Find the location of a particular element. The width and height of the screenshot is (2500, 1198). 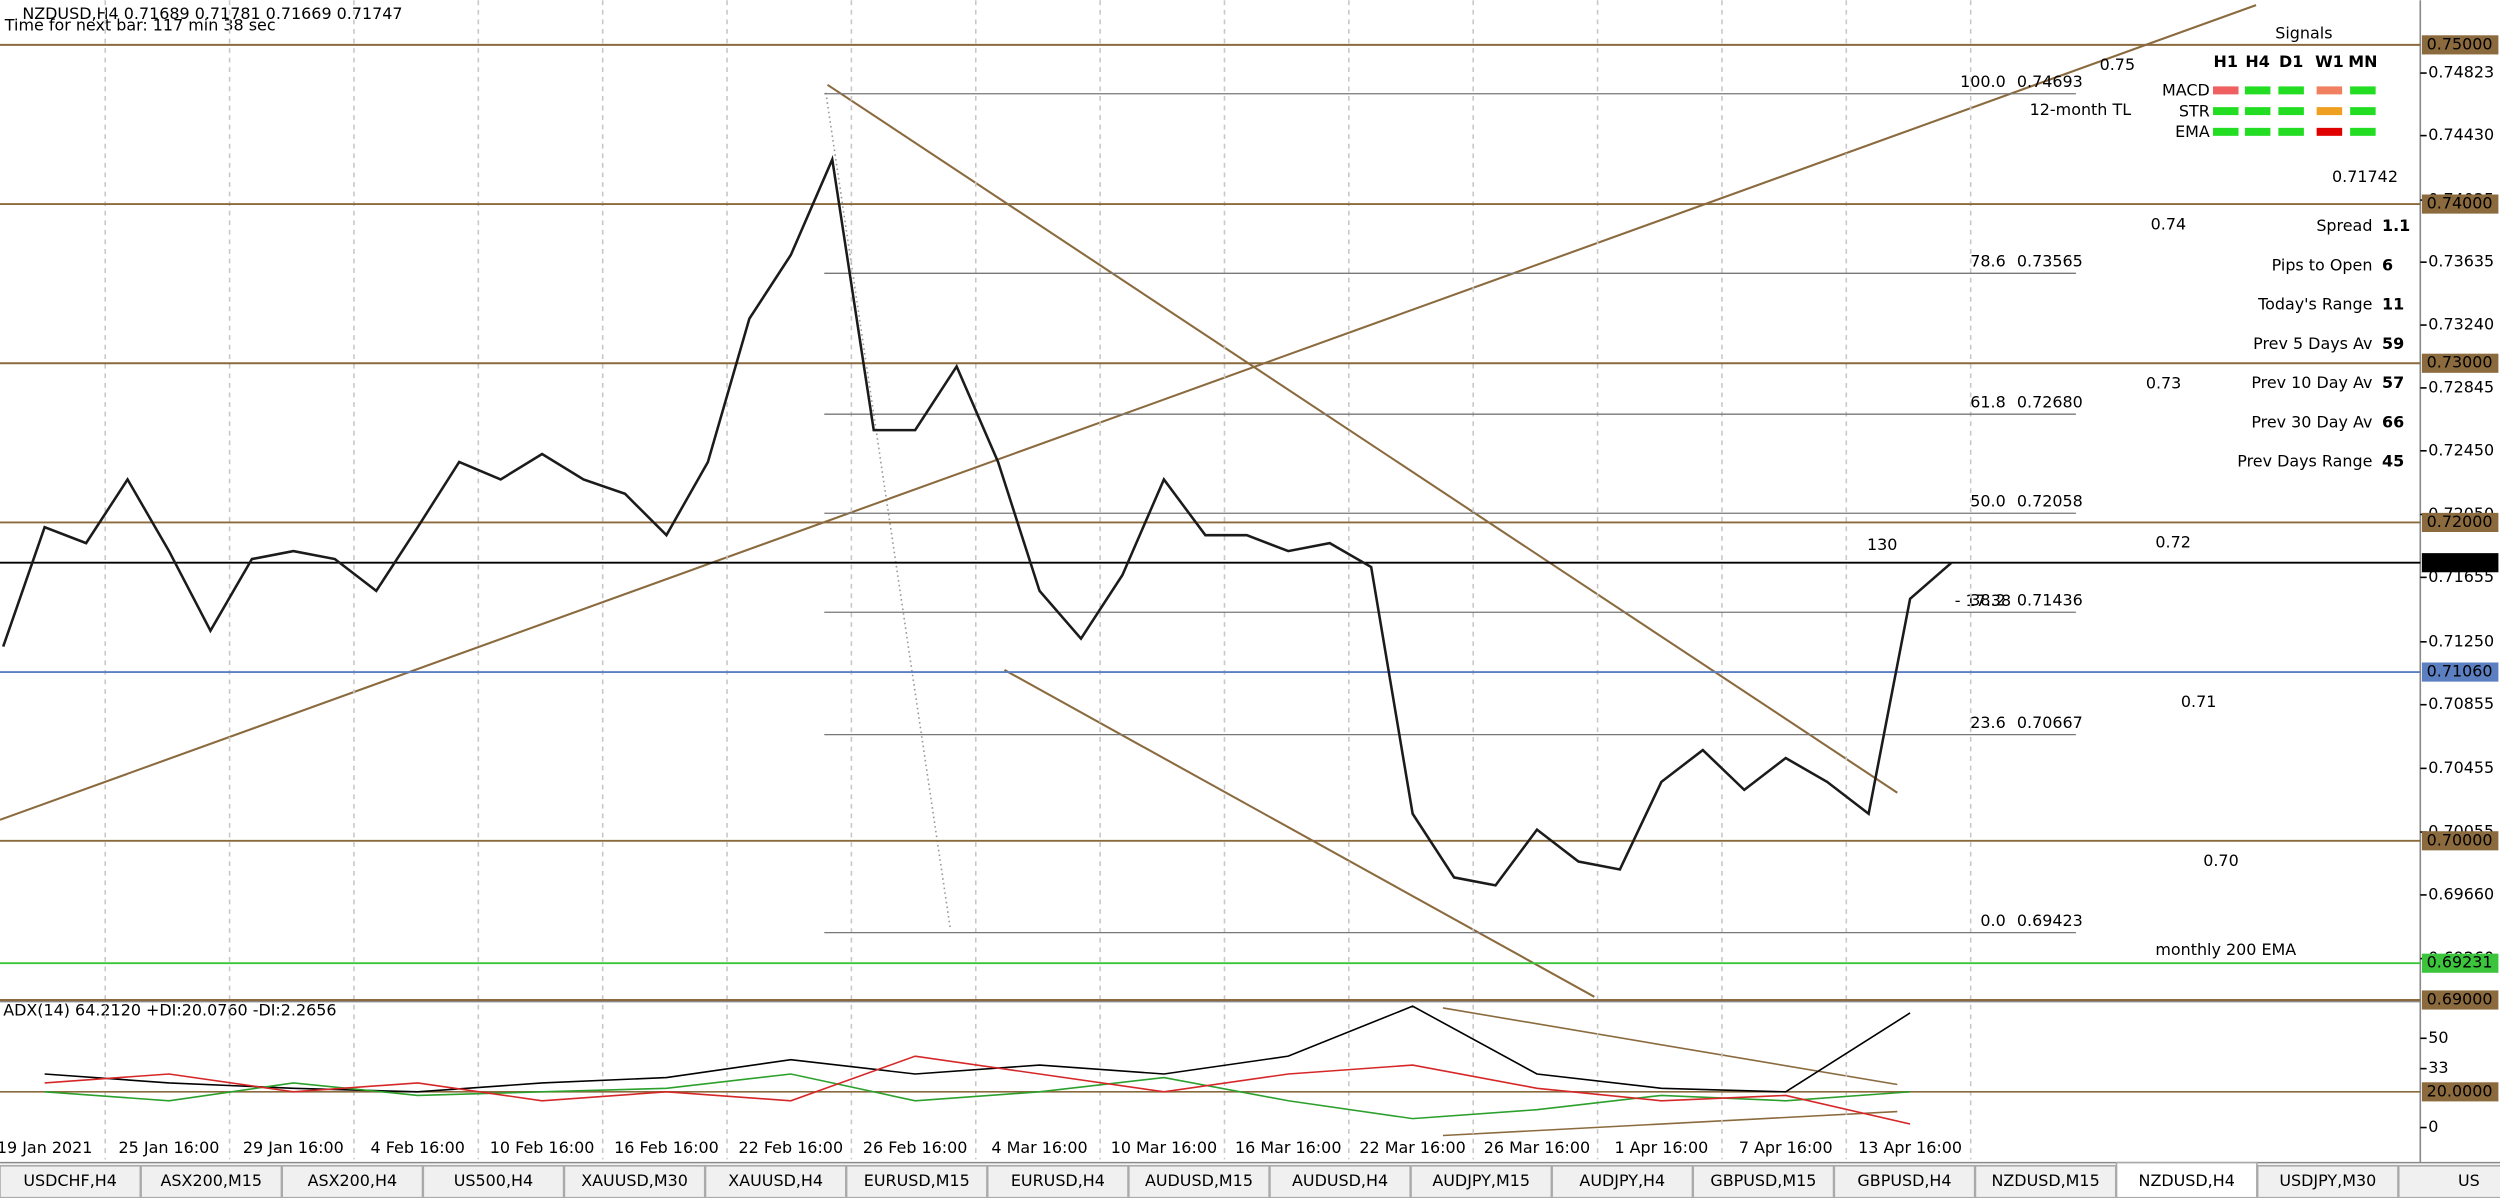

x-tick-label: 22 Mar 16:00 is located at coordinates (1412, 1147).